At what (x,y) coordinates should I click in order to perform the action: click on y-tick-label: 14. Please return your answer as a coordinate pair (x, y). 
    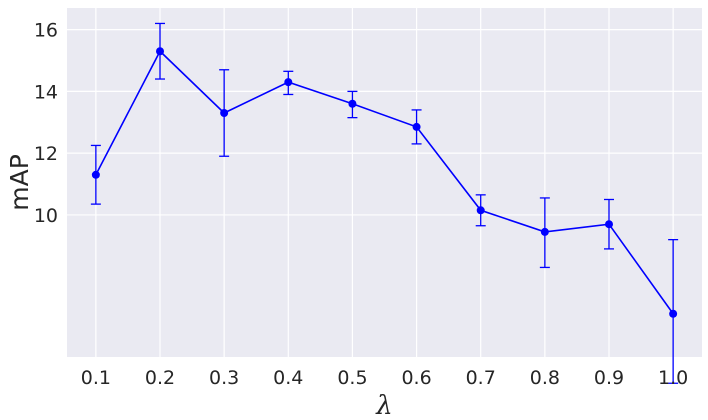
    Looking at the image, I should click on (46, 92).